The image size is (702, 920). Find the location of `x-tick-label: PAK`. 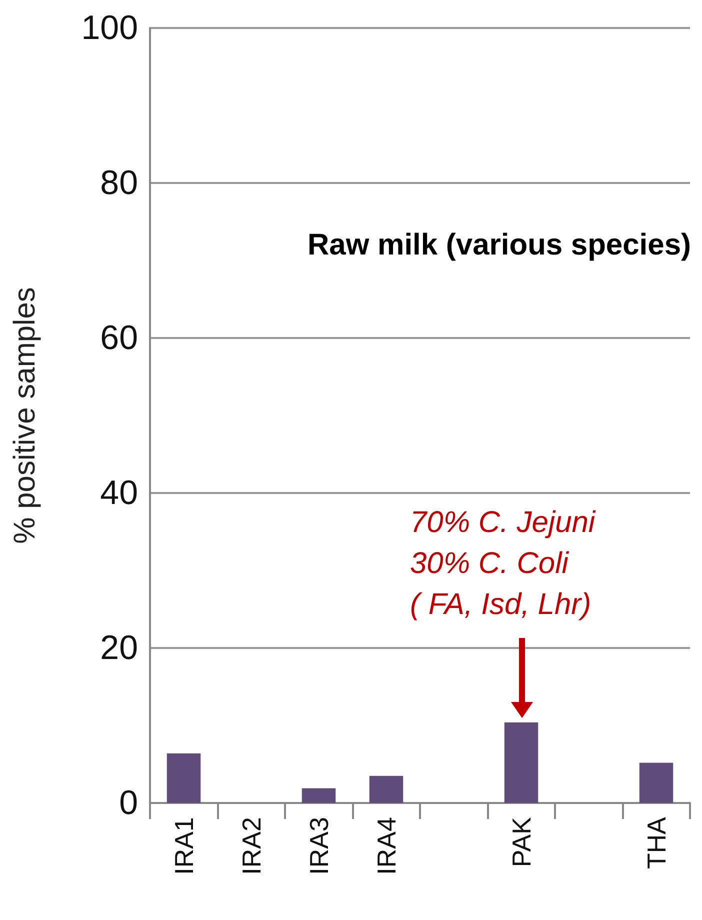

x-tick-label: PAK is located at coordinates (521, 842).